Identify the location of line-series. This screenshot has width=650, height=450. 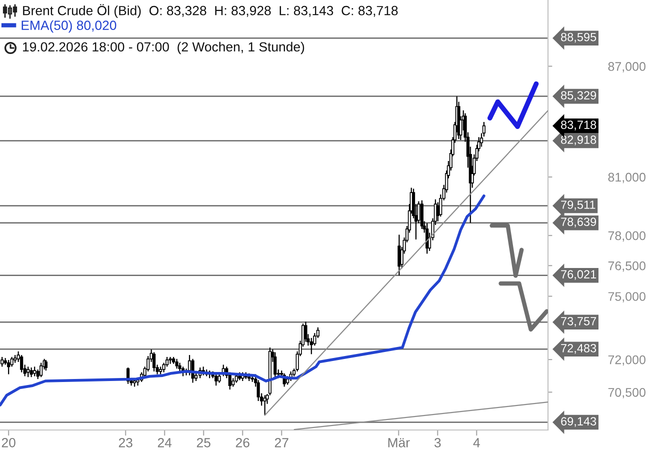
(513, 105).